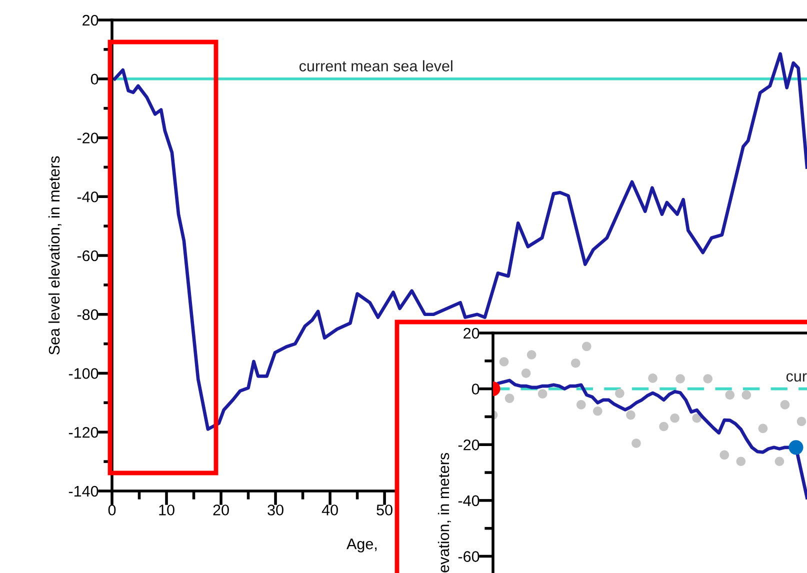 This screenshot has width=807, height=573. I want to click on y-tick-label: -80, so click(87, 314).